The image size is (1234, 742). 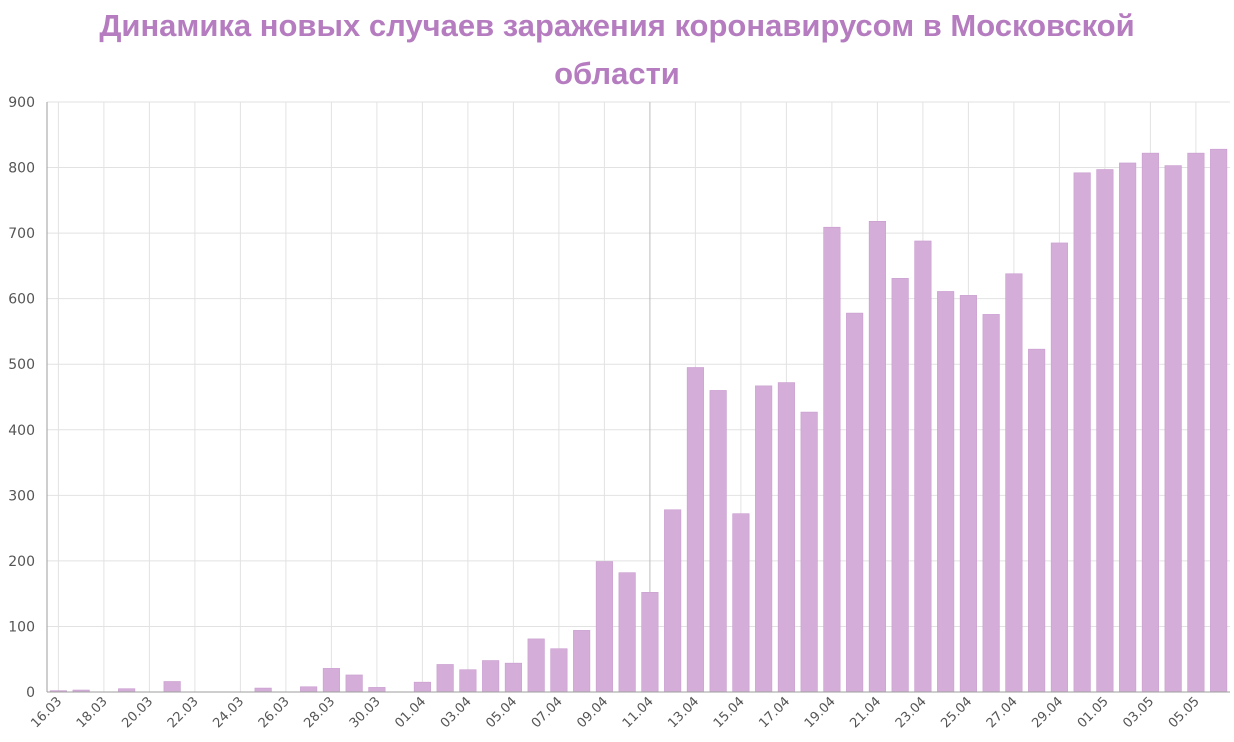 What do you see at coordinates (354, 683) in the screenshot?
I see `bar-29.03` at bounding box center [354, 683].